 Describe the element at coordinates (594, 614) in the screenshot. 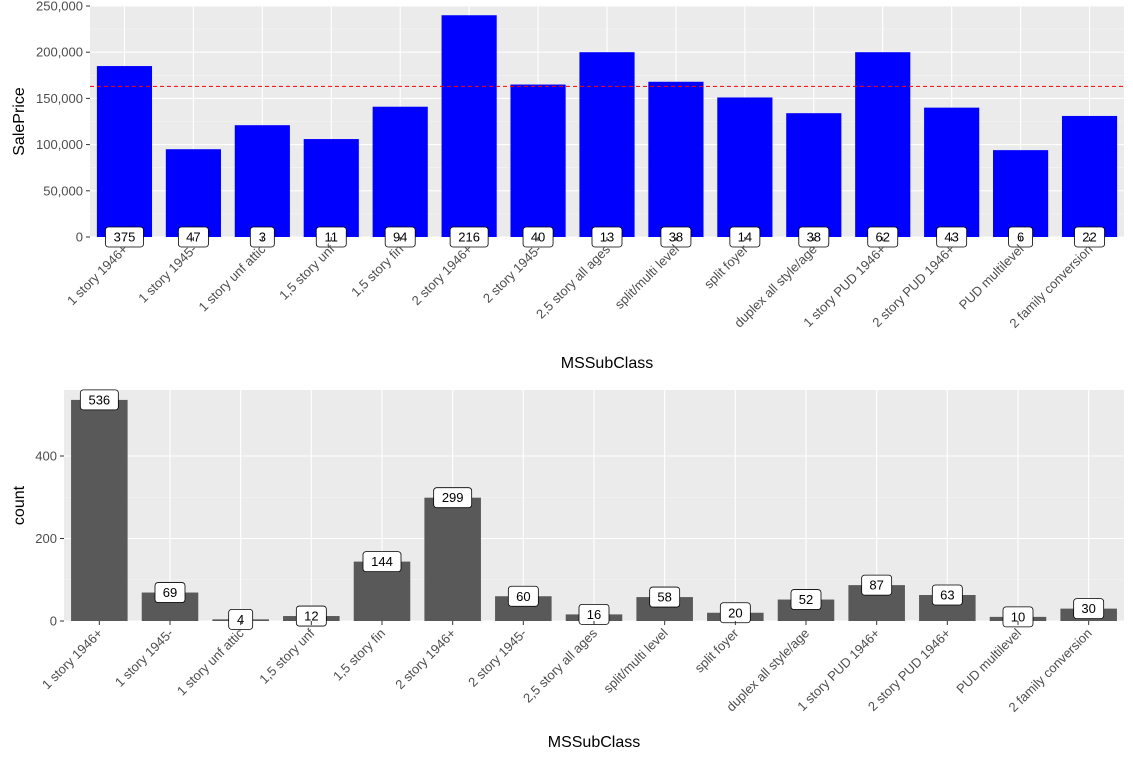

I see `data-label-8: 16` at that location.